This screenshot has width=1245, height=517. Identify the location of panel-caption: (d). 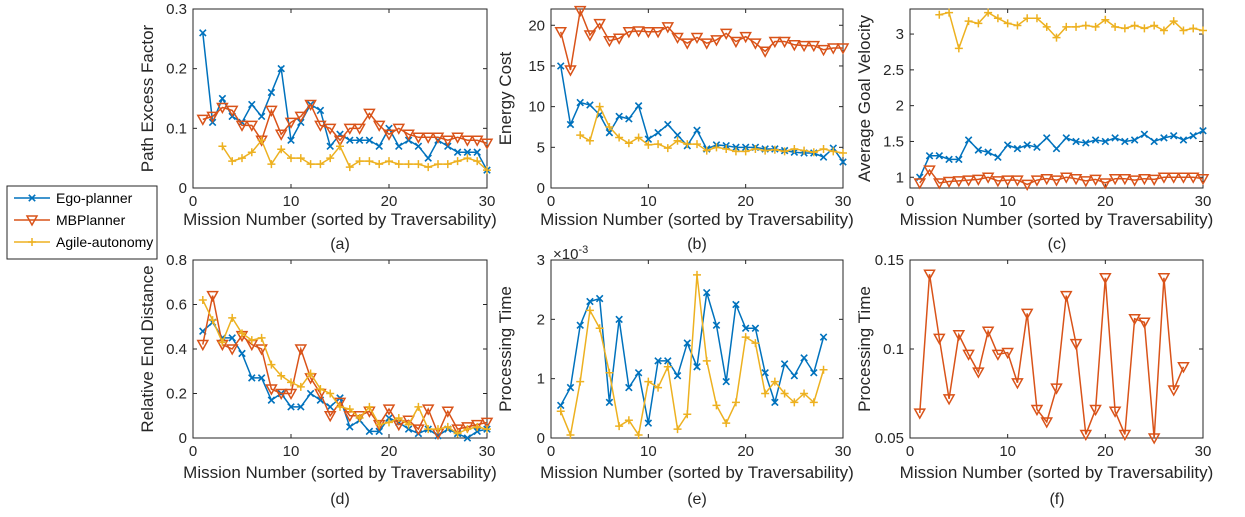
(340, 499).